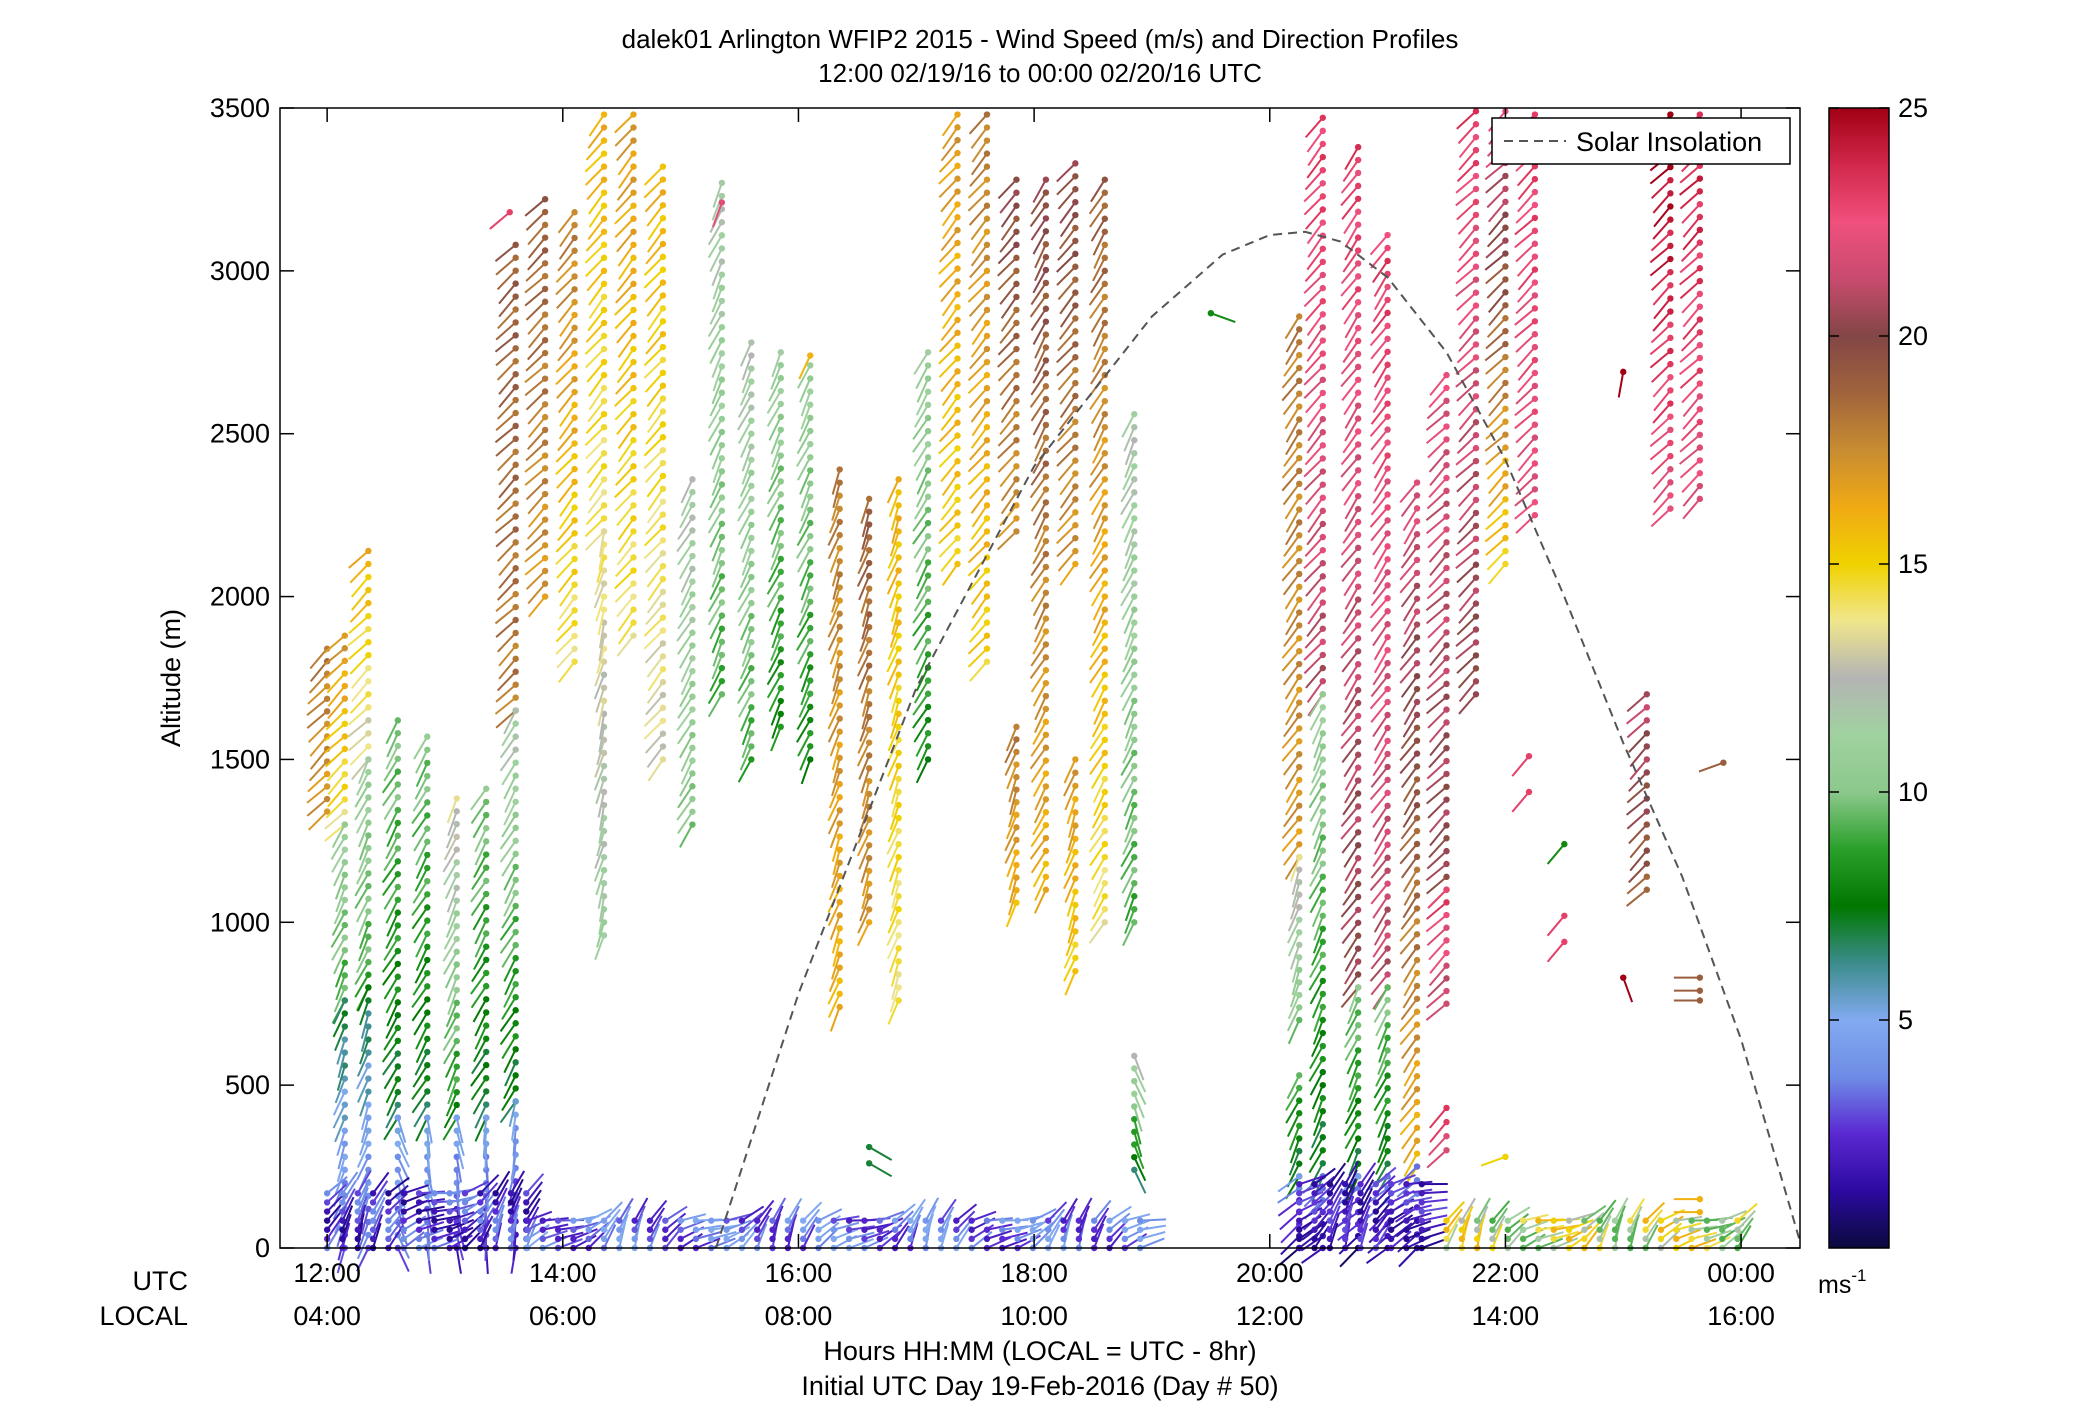  Describe the element at coordinates (1842, 1282) in the screenshot. I see `colorbar-unit: ms-1` at that location.